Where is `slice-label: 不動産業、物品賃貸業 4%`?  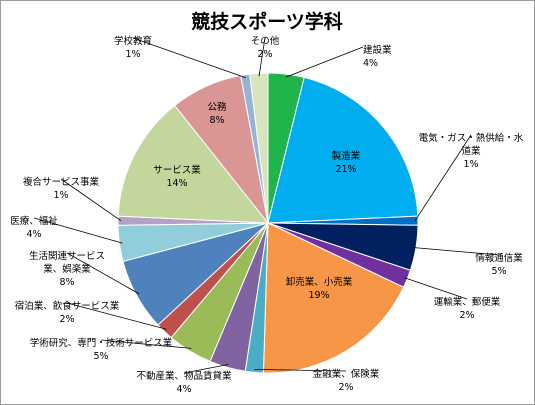
slice-label: 不動産業、物品賃貸業 4% is located at coordinates (184, 382).